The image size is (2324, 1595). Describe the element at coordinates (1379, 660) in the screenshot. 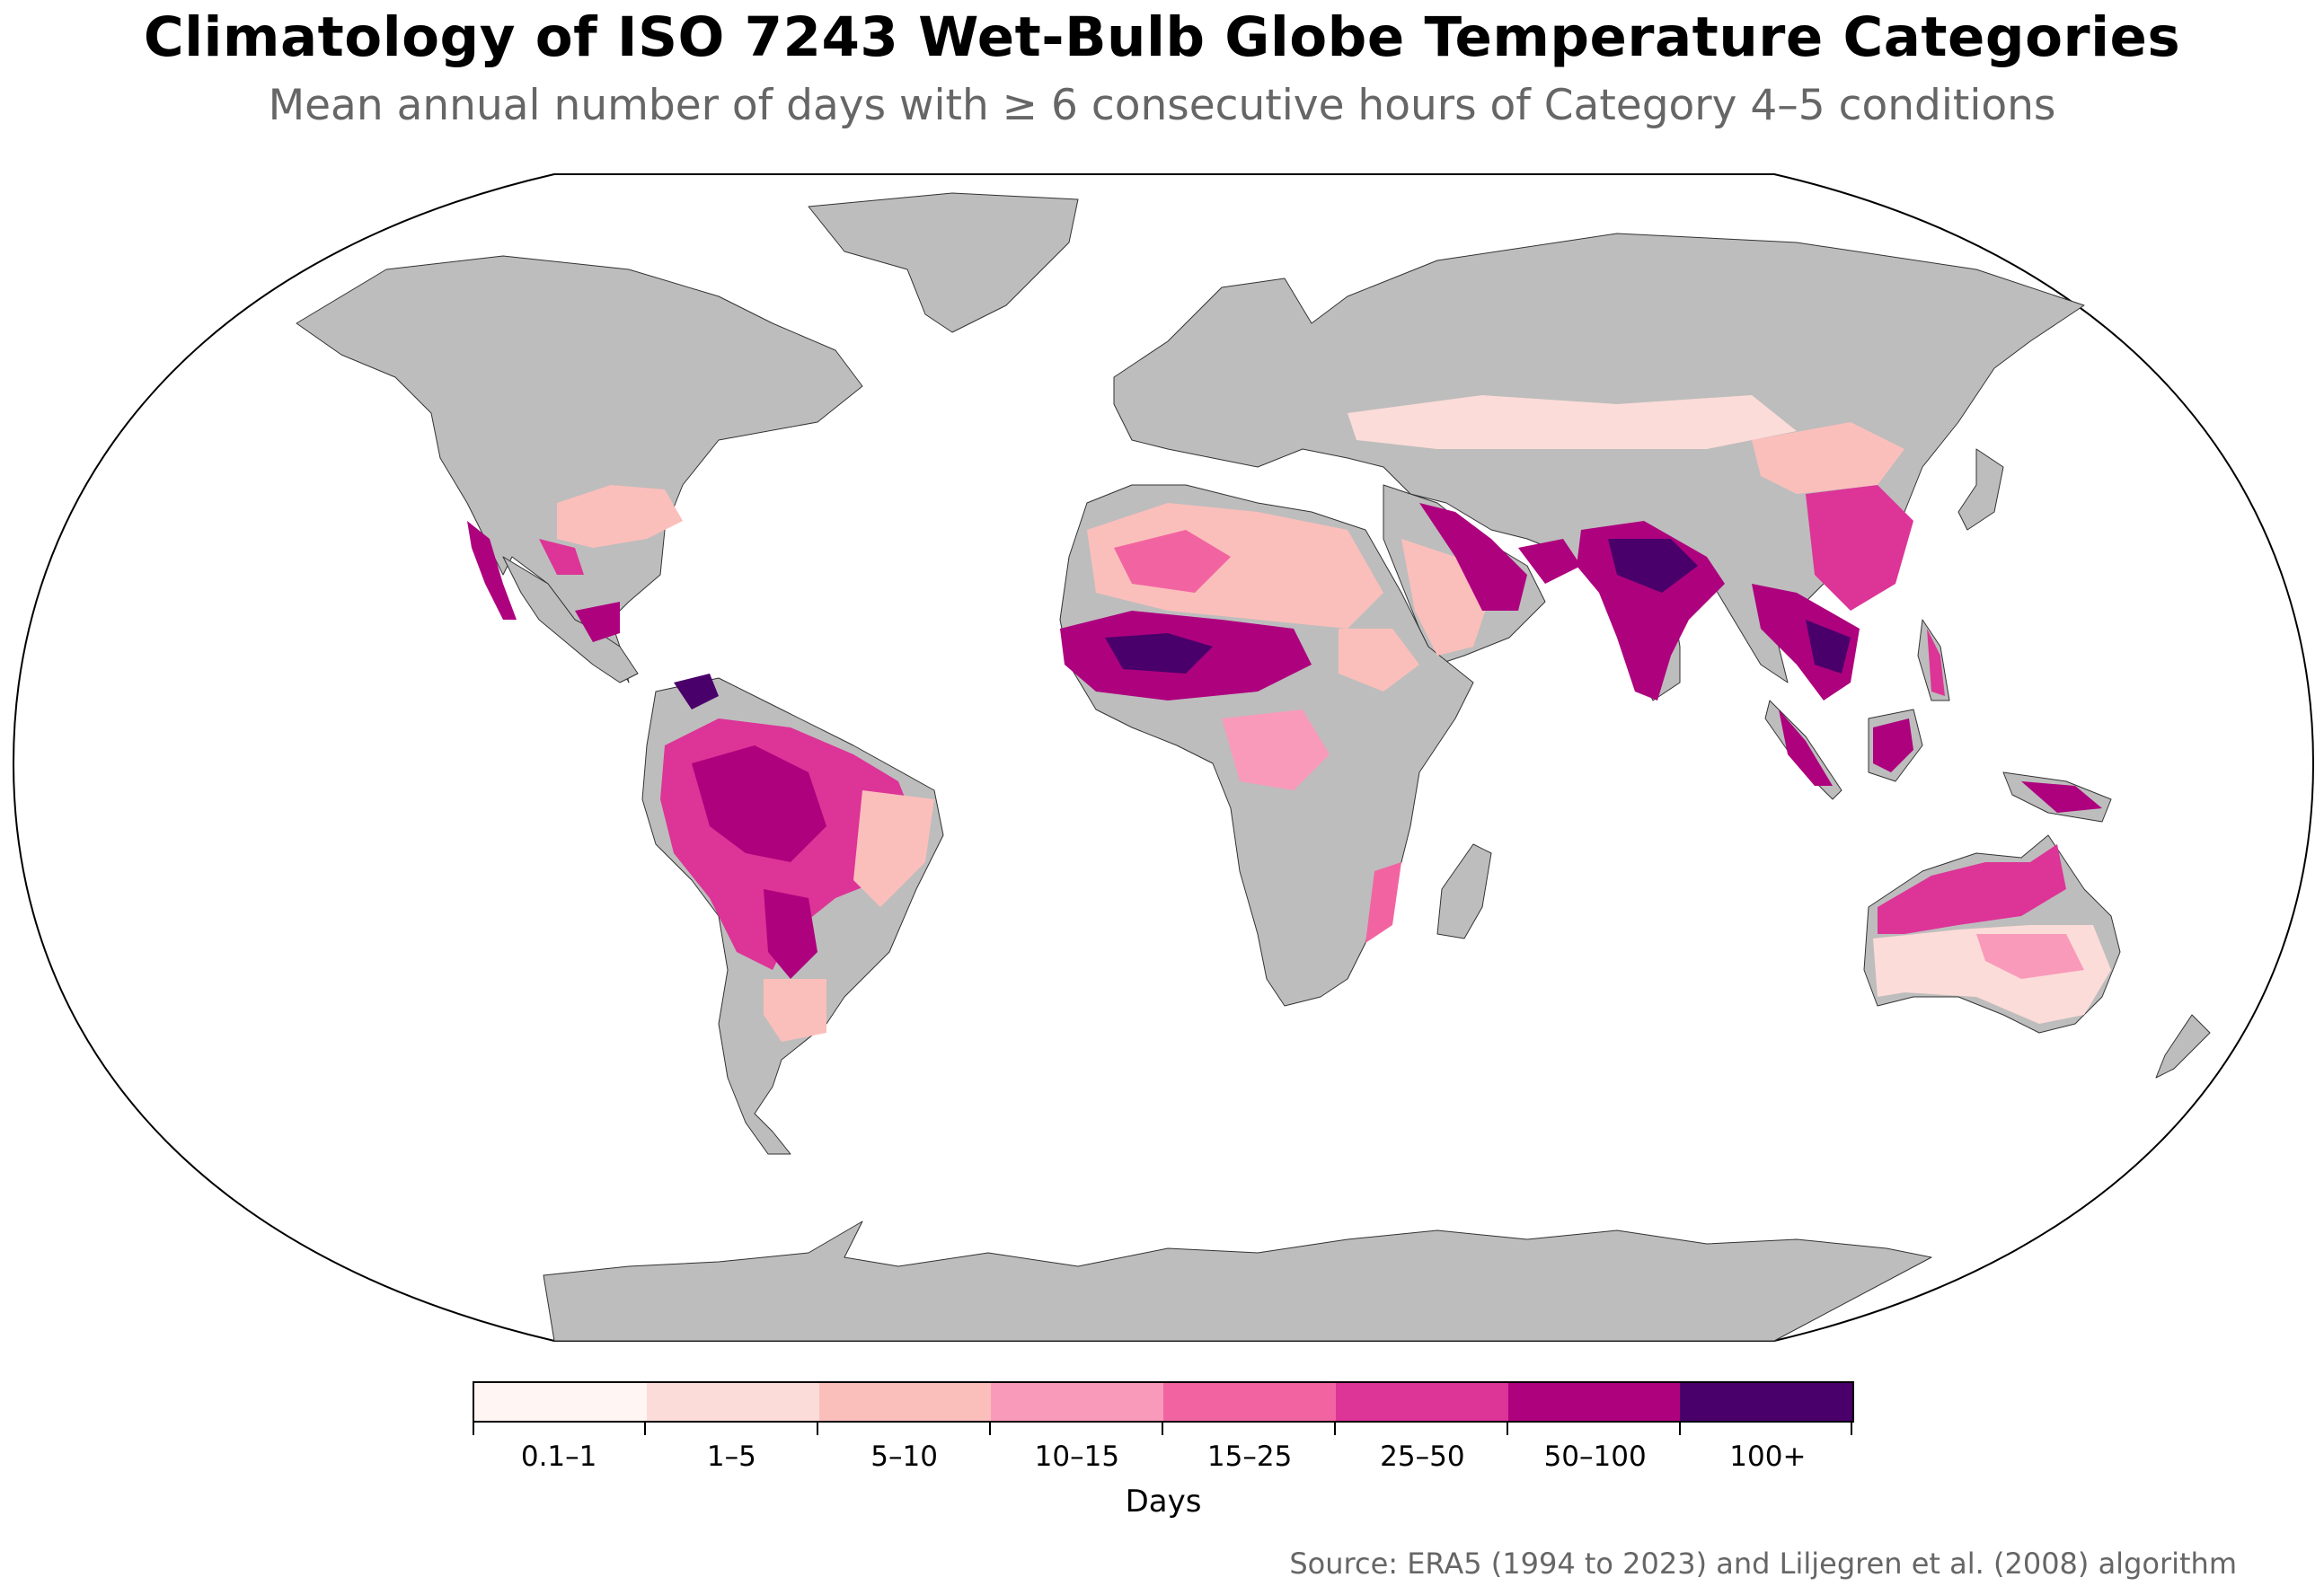

I see `heat-east-africa` at that location.